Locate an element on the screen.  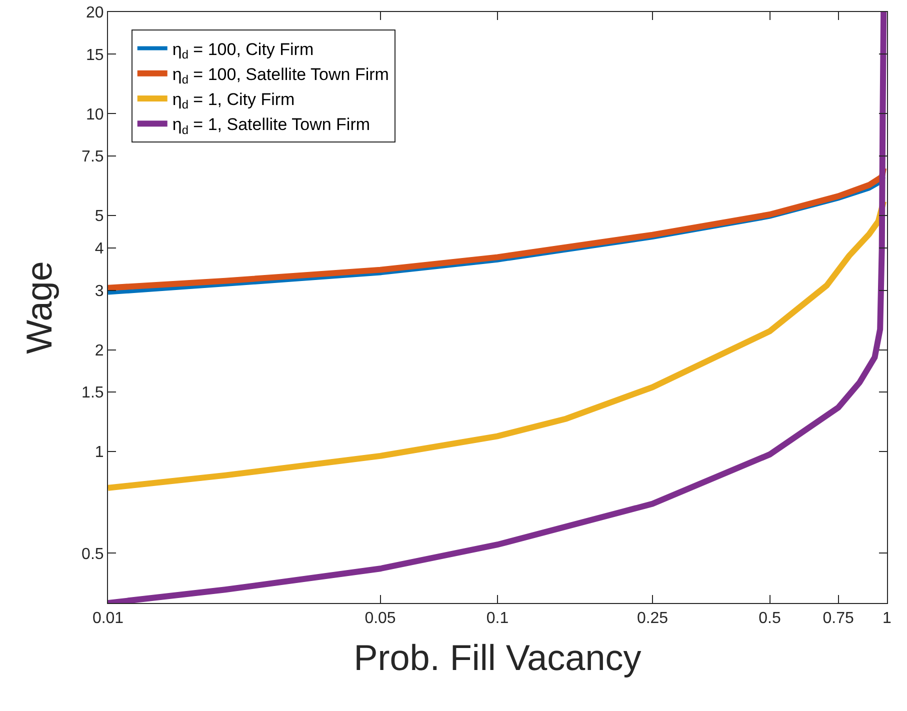
x-tick-label: 0.75 is located at coordinates (838, 619).